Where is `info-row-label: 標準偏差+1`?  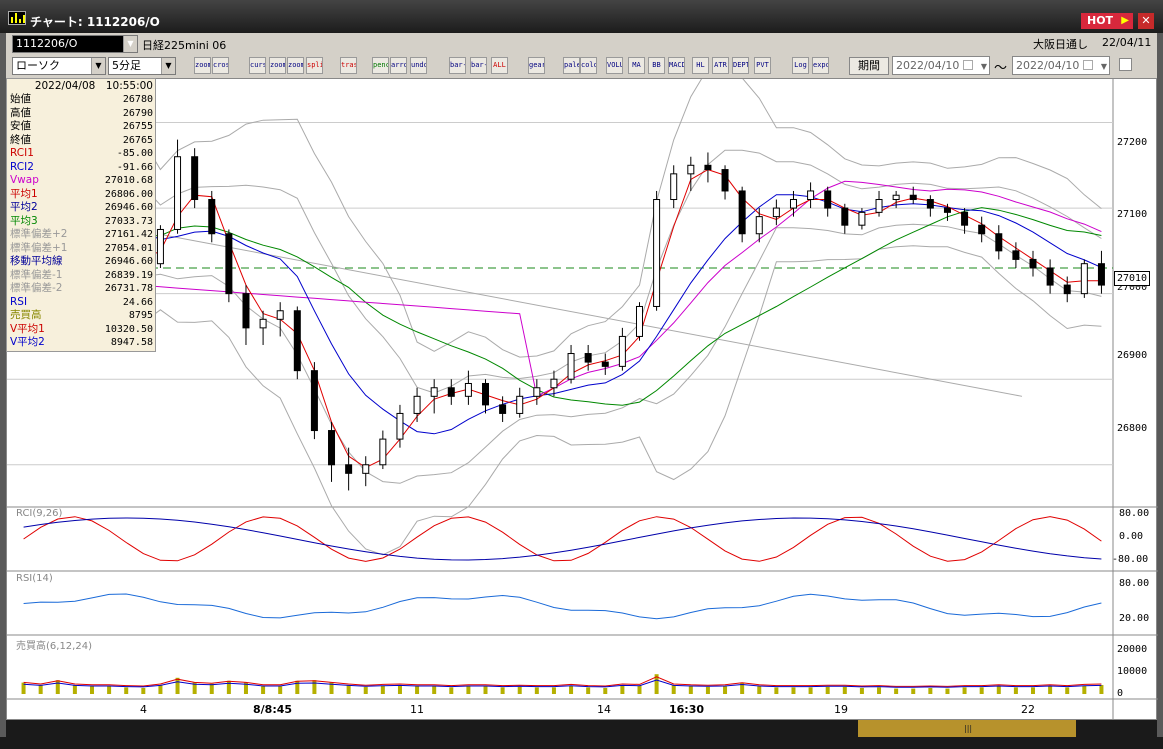
info-row-label: 標準偏差+1 is located at coordinates (39, 247).